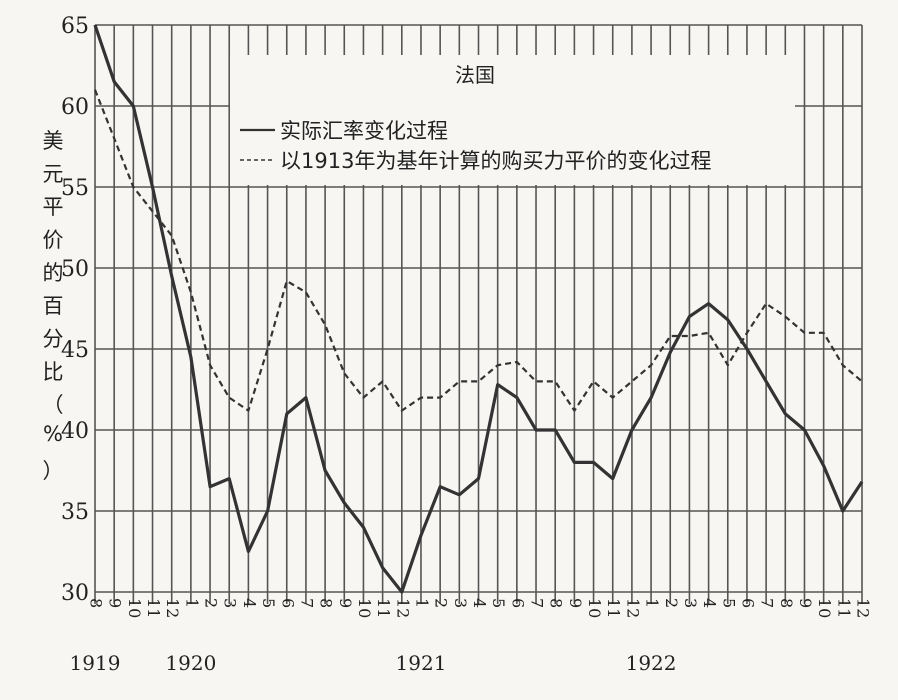 This screenshot has height=700, width=898. Describe the element at coordinates (75, 26) in the screenshot. I see `y-tick-label: 65` at that location.